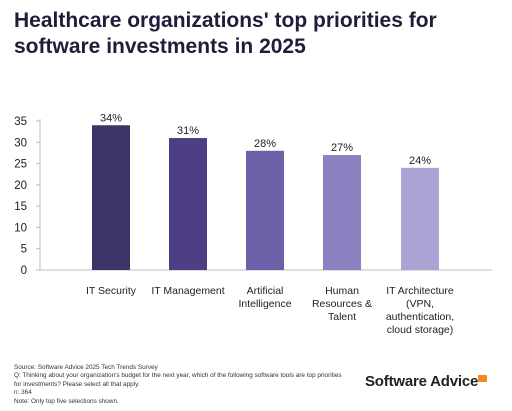 The width and height of the screenshot is (512, 411). I want to click on sample-size-note: n: 364, so click(23, 393).